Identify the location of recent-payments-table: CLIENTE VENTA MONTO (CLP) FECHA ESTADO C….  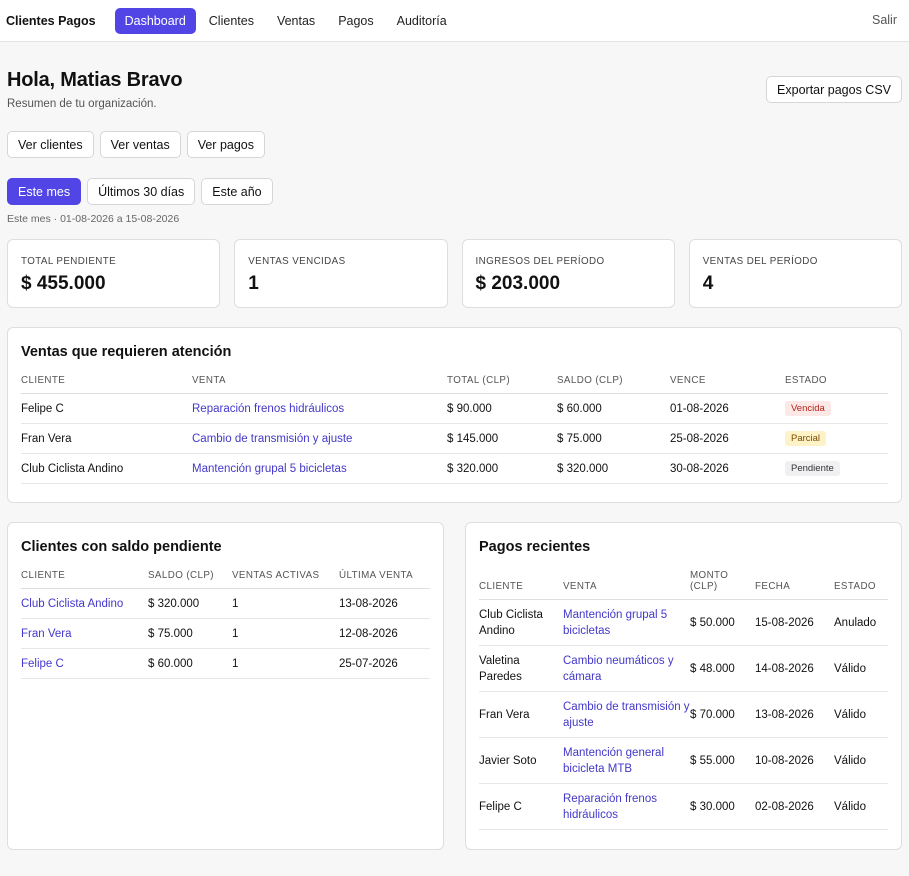
(683, 700).